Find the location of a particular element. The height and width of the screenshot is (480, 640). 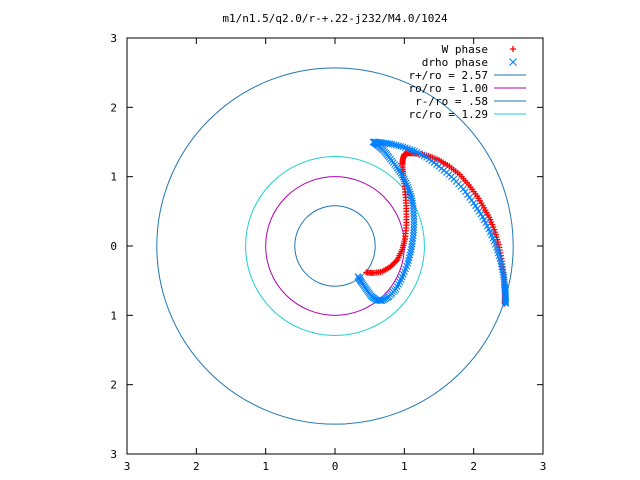

legend-label: r+/ro = 2.57 is located at coordinates (448, 75).